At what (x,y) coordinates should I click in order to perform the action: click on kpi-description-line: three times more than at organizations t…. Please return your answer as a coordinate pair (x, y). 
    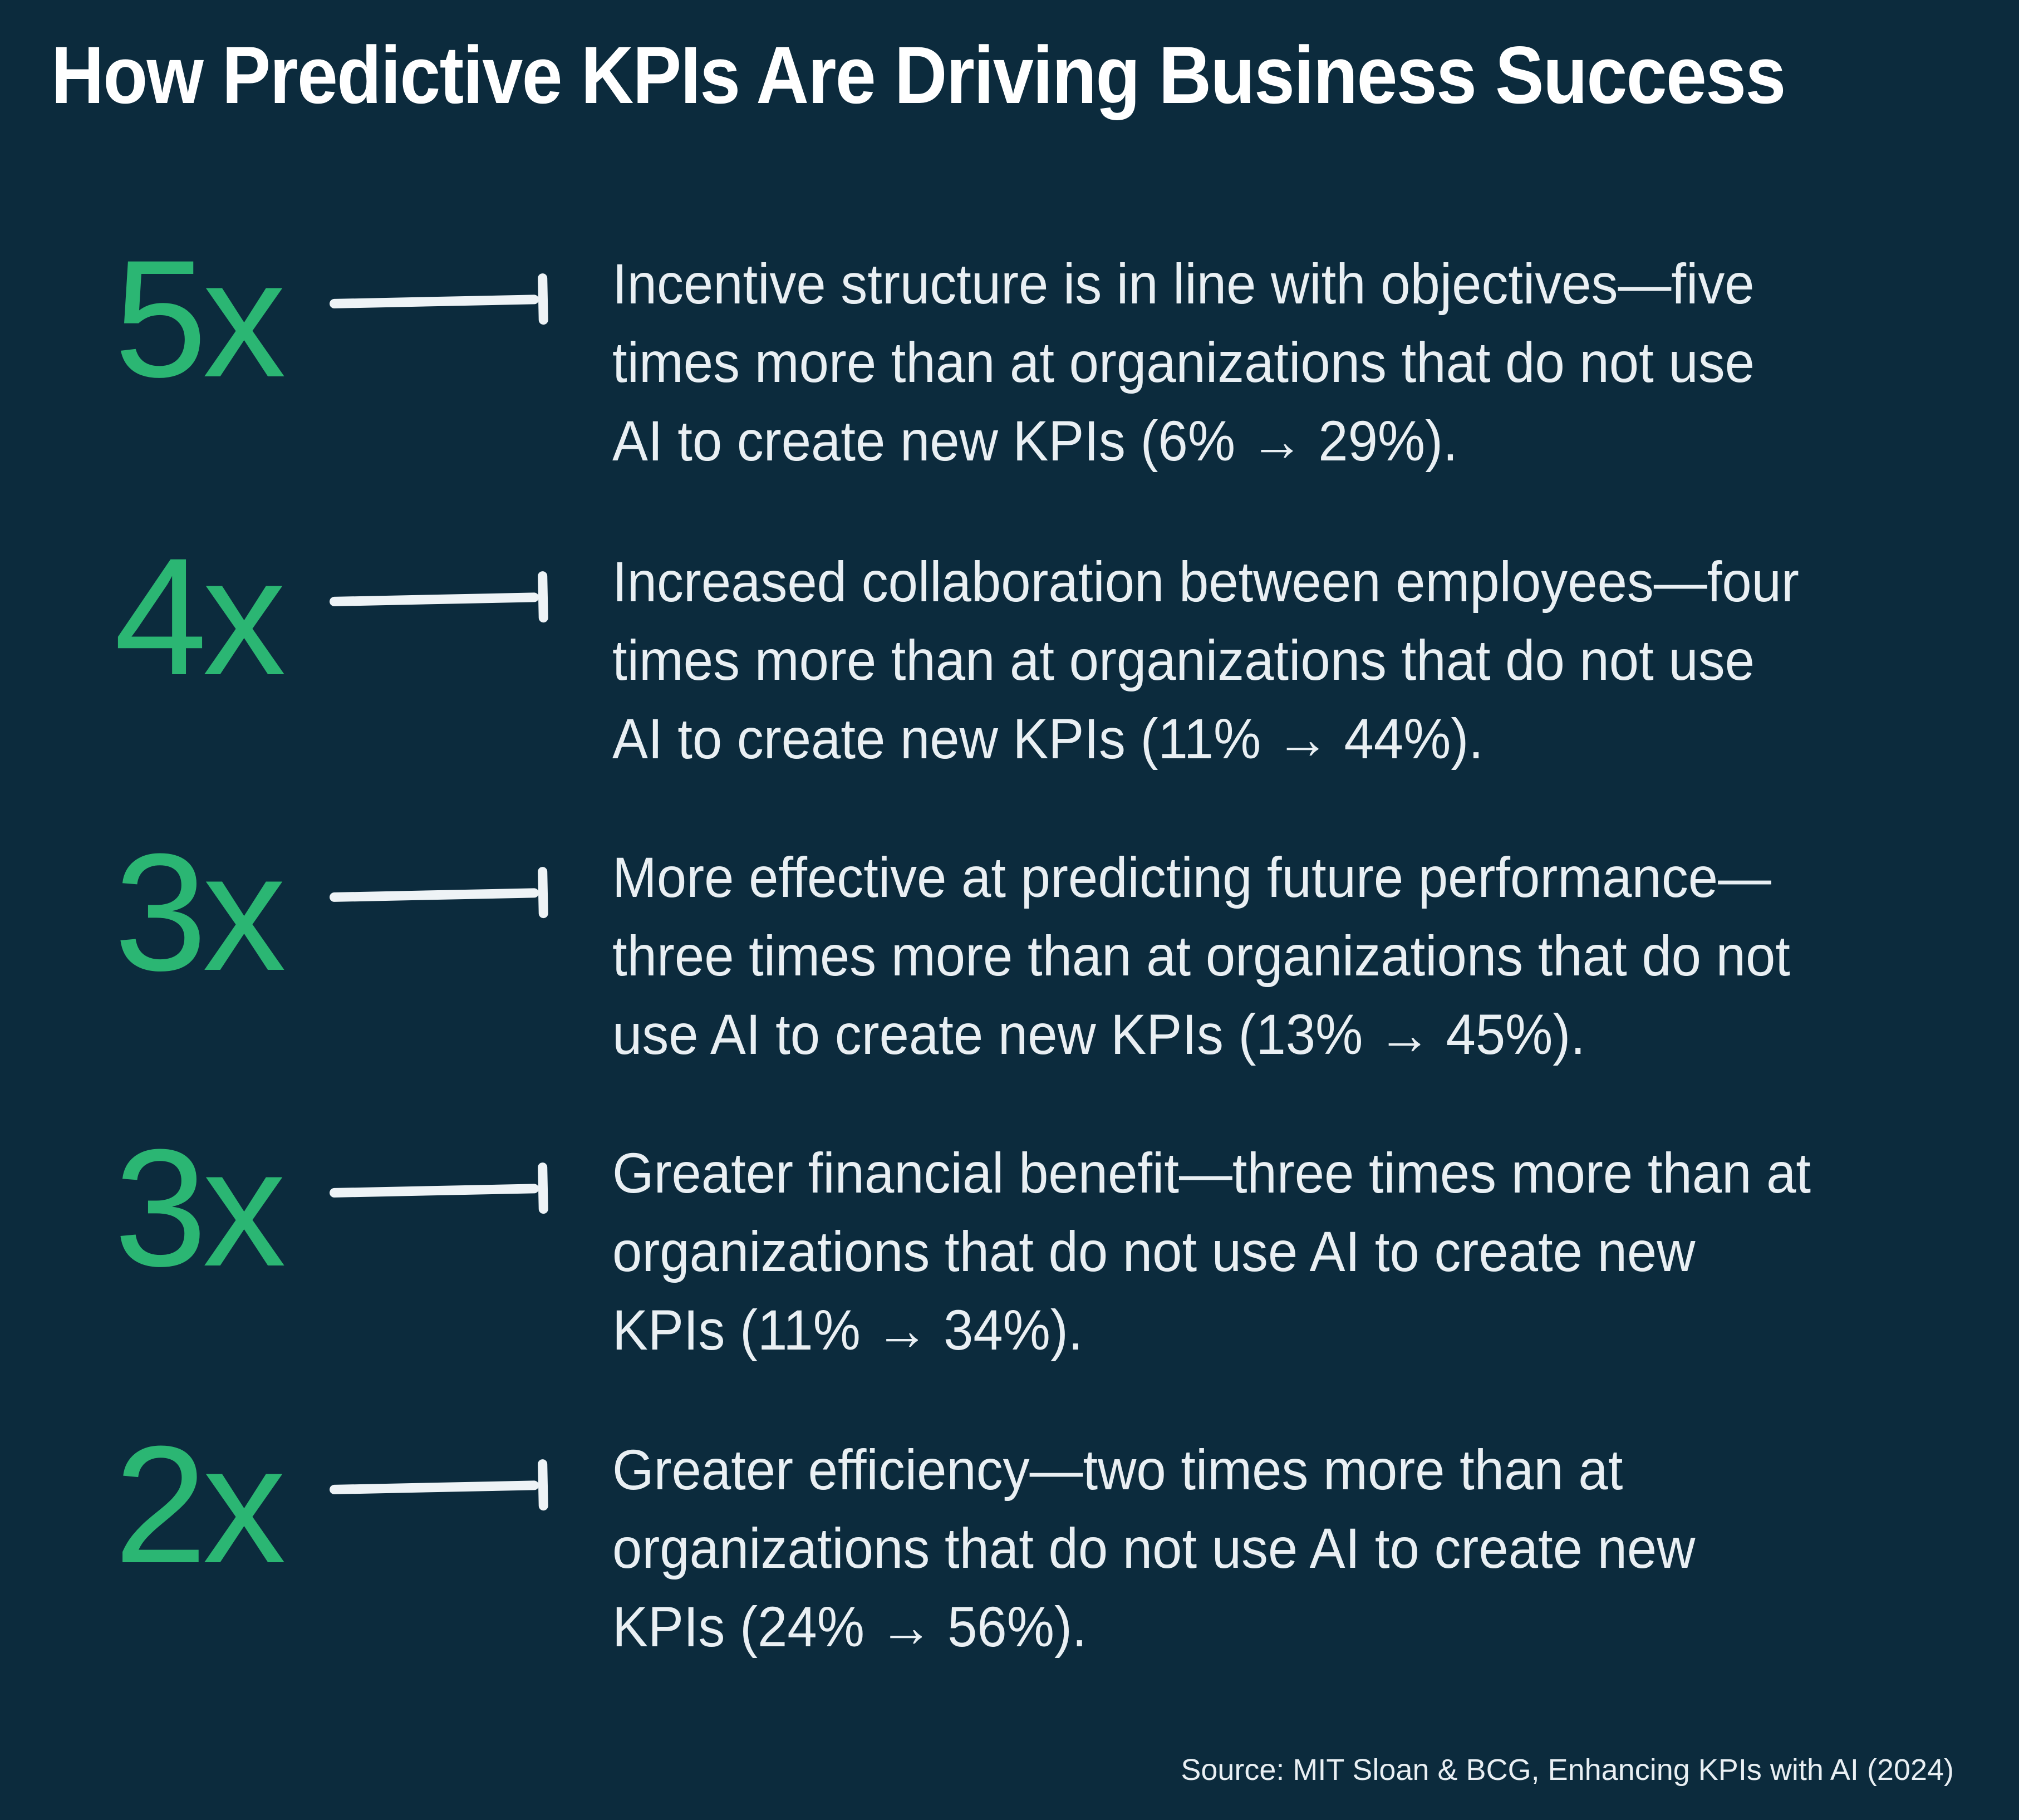
    Looking at the image, I should click on (1201, 956).